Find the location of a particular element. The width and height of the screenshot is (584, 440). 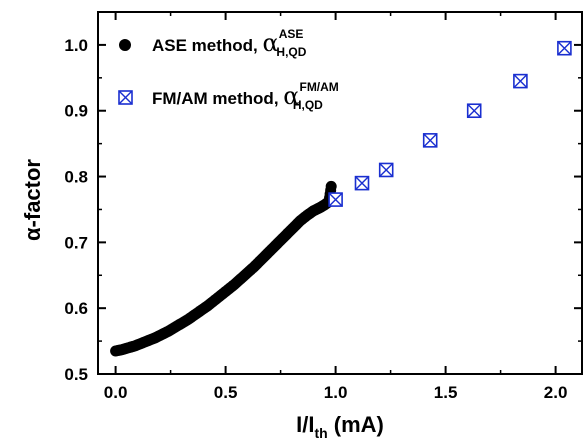

y-tick-label: 0.5 is located at coordinates (76, 374).